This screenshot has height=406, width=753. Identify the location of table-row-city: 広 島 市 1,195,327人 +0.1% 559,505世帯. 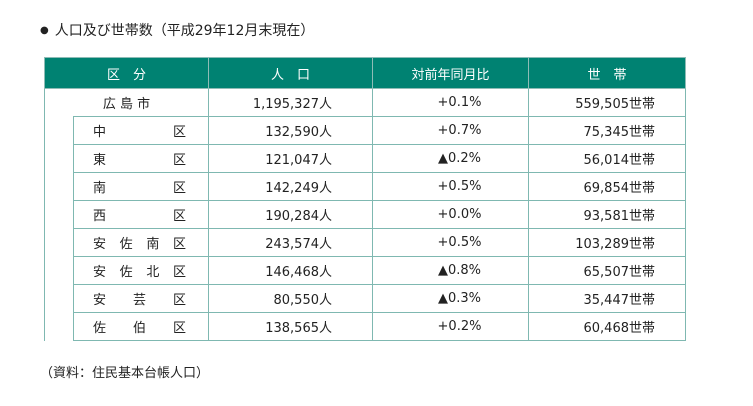
(365, 102).